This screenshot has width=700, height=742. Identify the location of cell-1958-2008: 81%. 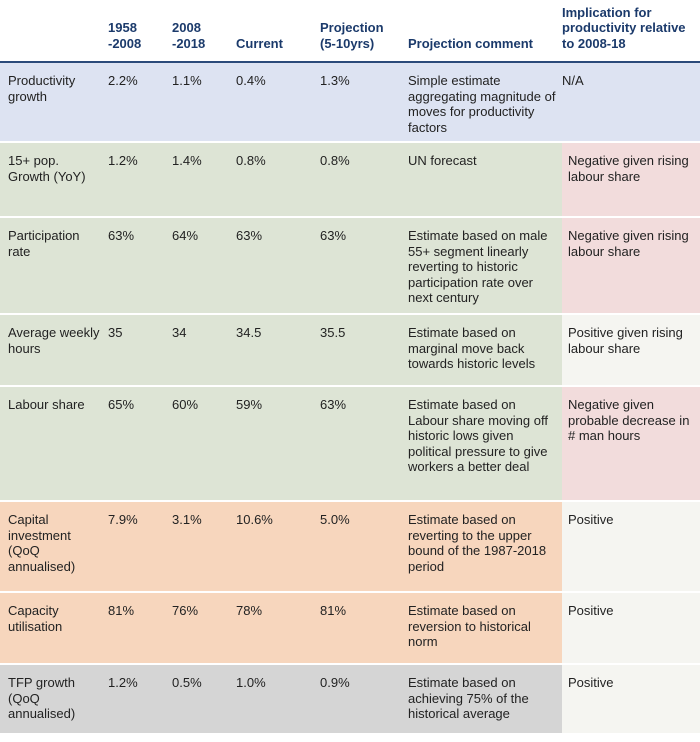
(140, 628).